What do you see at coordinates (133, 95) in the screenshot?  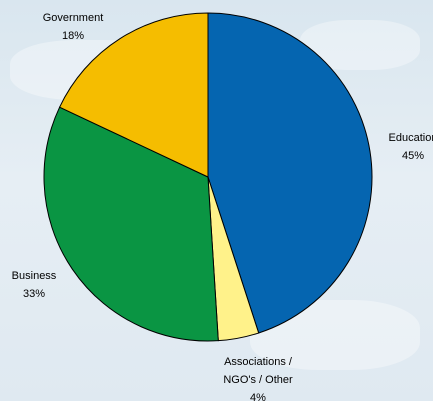 I see `pie-slice-government` at bounding box center [133, 95].